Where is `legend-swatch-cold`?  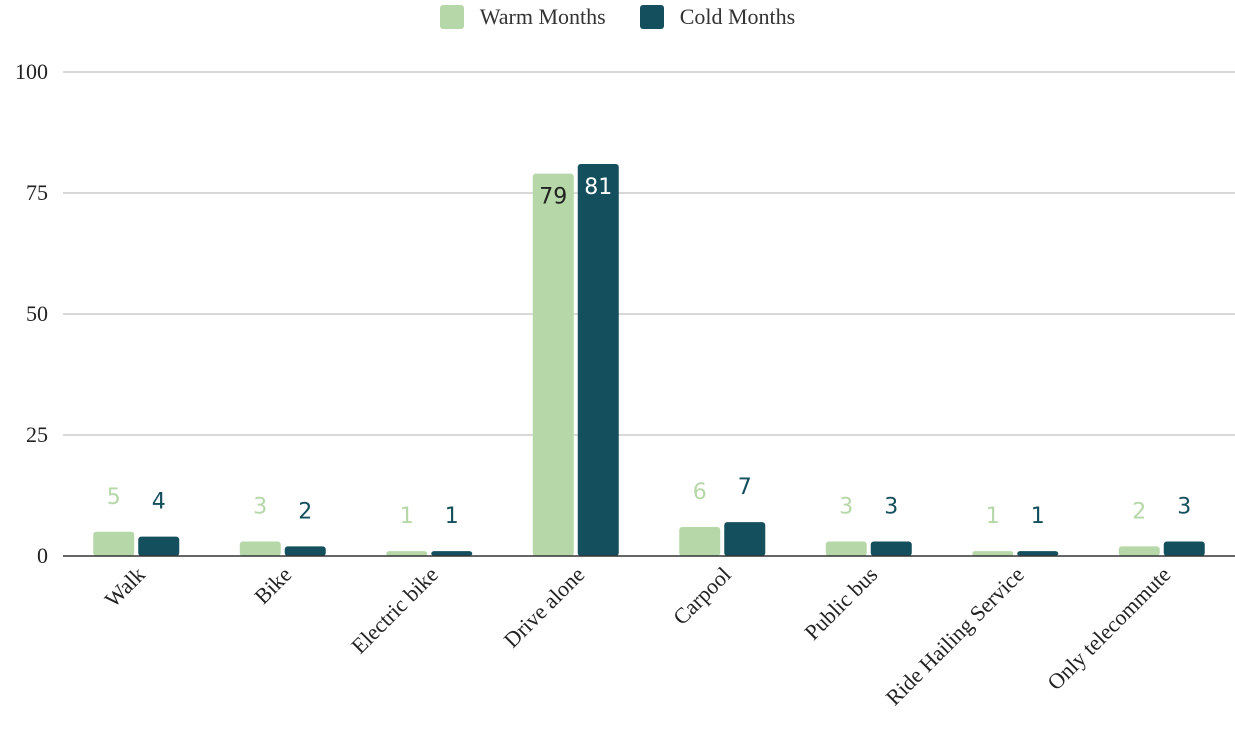
legend-swatch-cold is located at coordinates (651, 17).